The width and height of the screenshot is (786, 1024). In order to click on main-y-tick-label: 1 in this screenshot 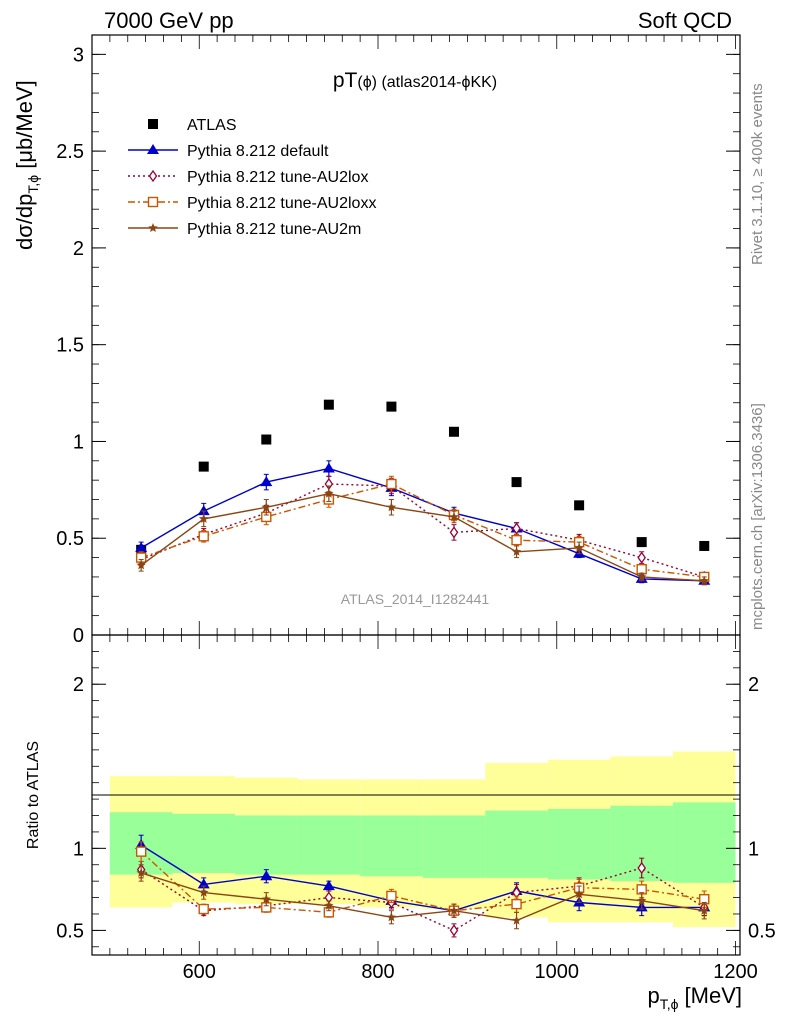, I will do `click(78, 442)`.